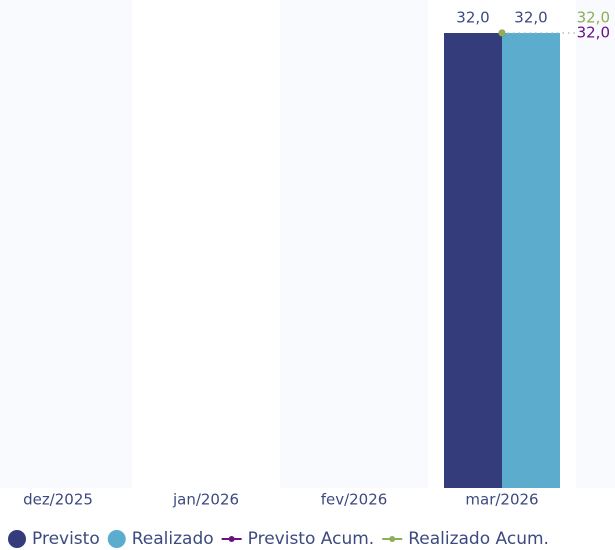 The image size is (615, 550). What do you see at coordinates (595, 244) in the screenshot?
I see `right-stripe` at bounding box center [595, 244].